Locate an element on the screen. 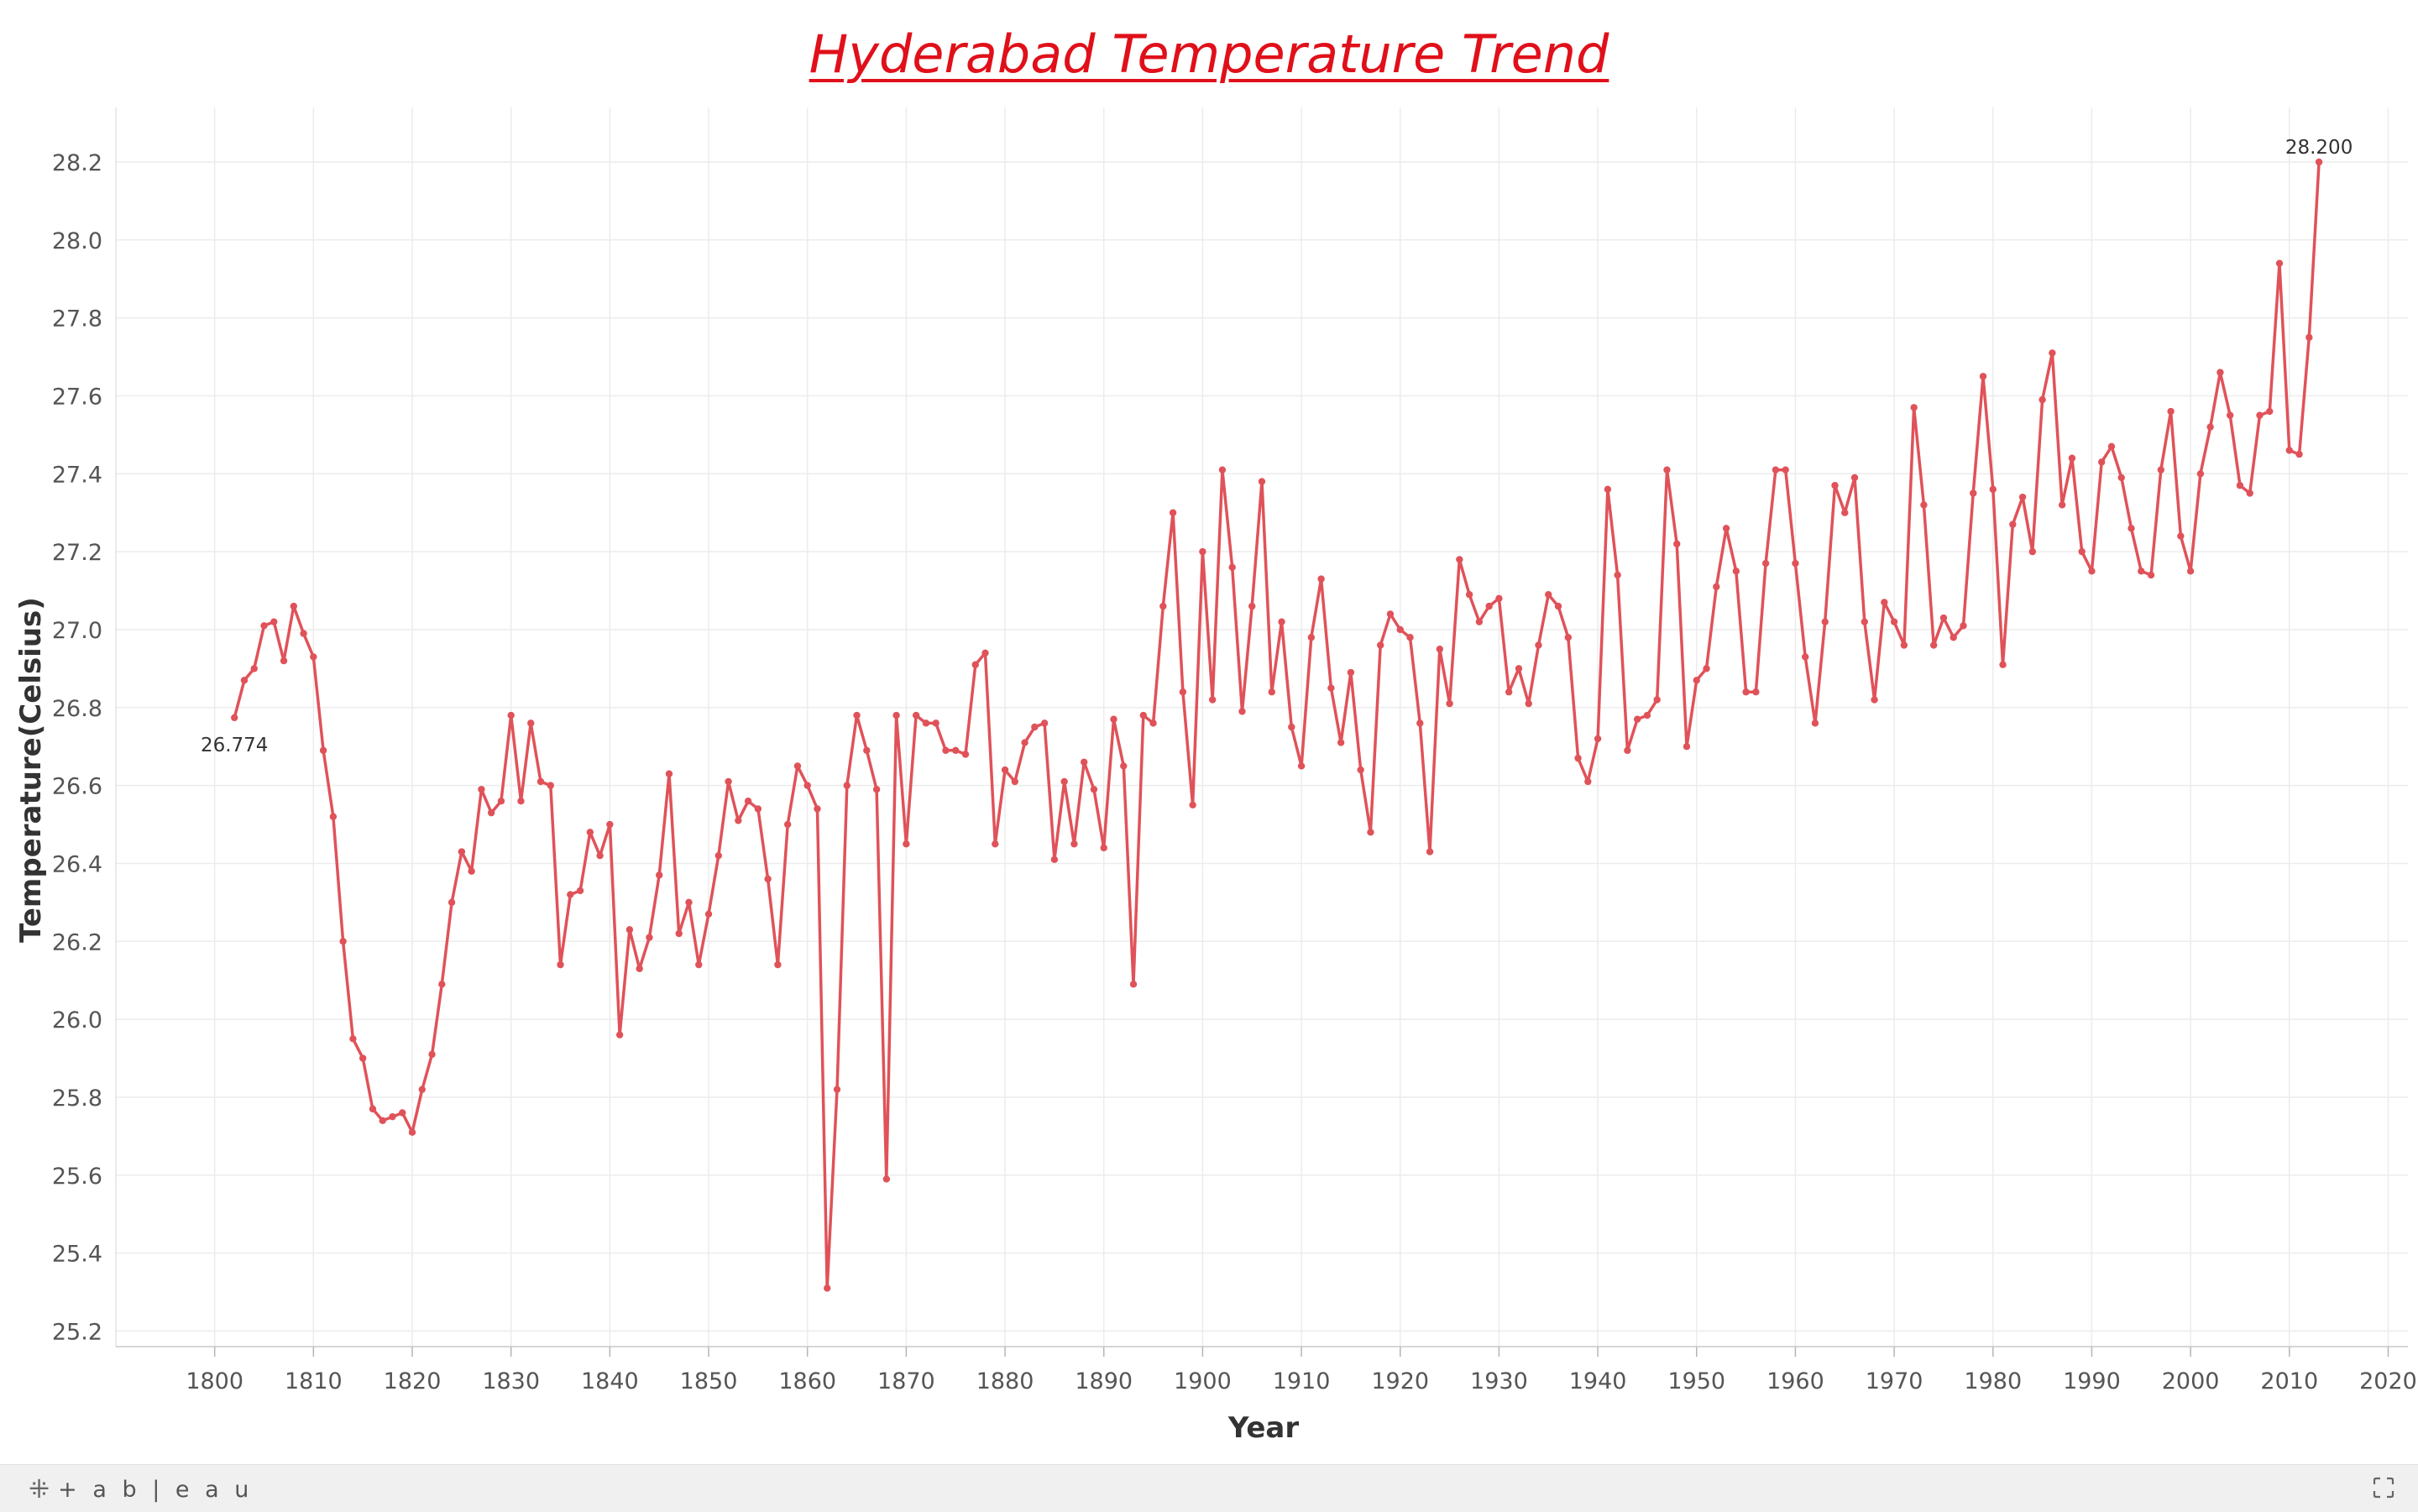 The image size is (2418, 1512). x-tick-label: 2000 is located at coordinates (2191, 1381).